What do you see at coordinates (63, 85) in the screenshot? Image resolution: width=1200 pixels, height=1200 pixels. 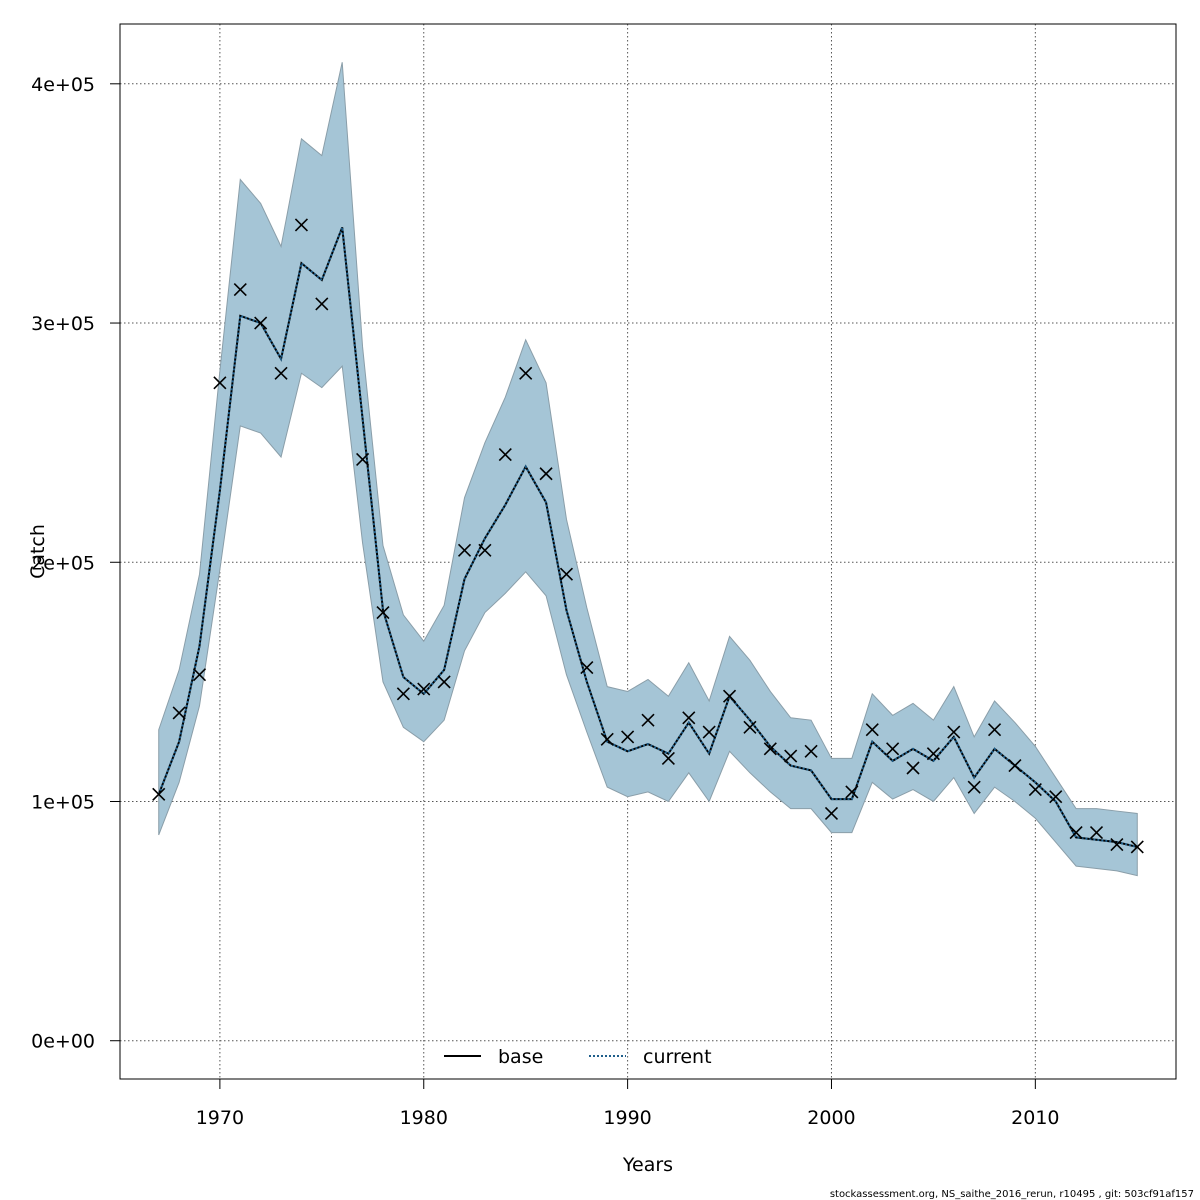 I see `y-tick-label: 4e+05` at bounding box center [63, 85].